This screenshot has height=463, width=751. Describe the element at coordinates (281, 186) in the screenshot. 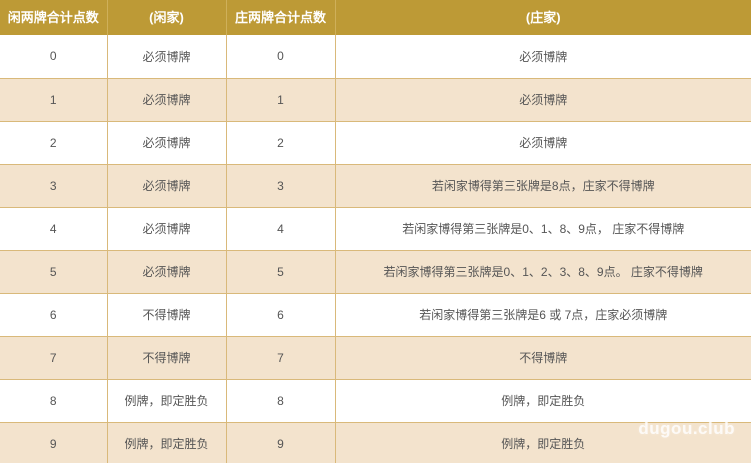

I see `cell-banker-total: 3` at that location.